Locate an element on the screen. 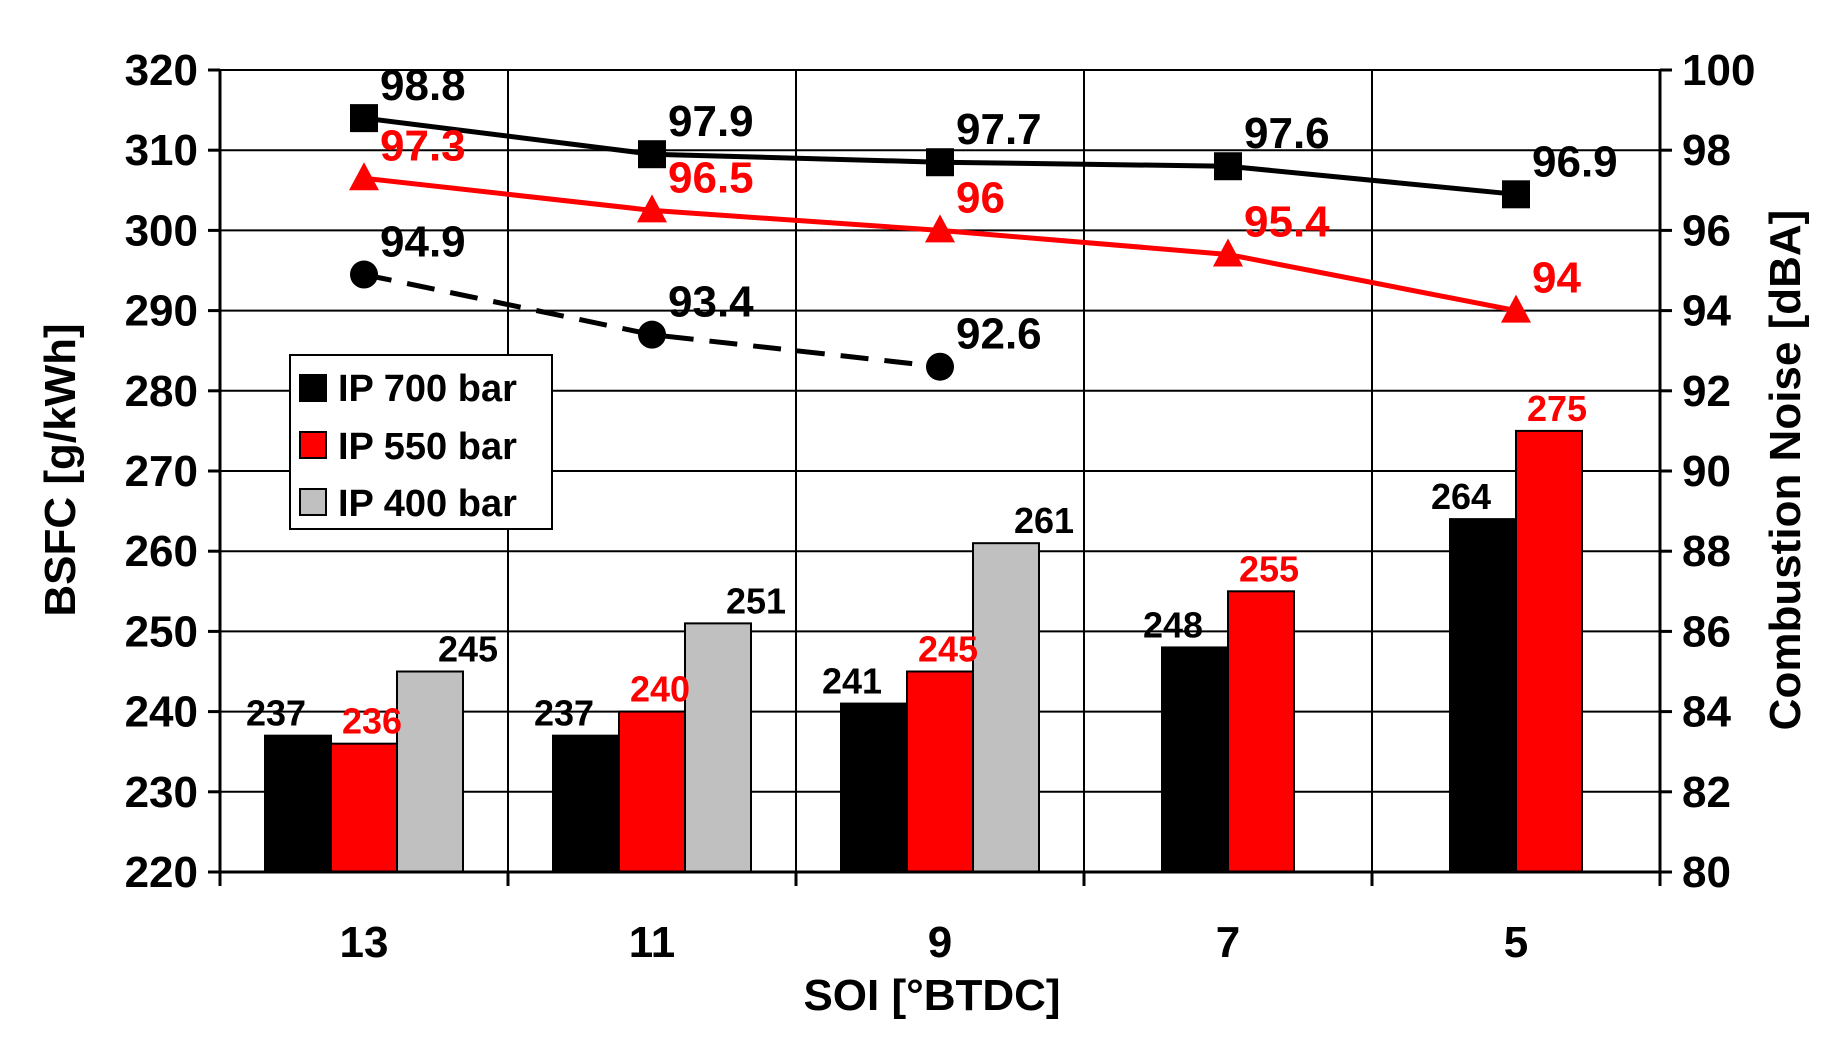 The width and height of the screenshot is (1827, 1047). y2-tick-label: 98 is located at coordinates (1706, 150).